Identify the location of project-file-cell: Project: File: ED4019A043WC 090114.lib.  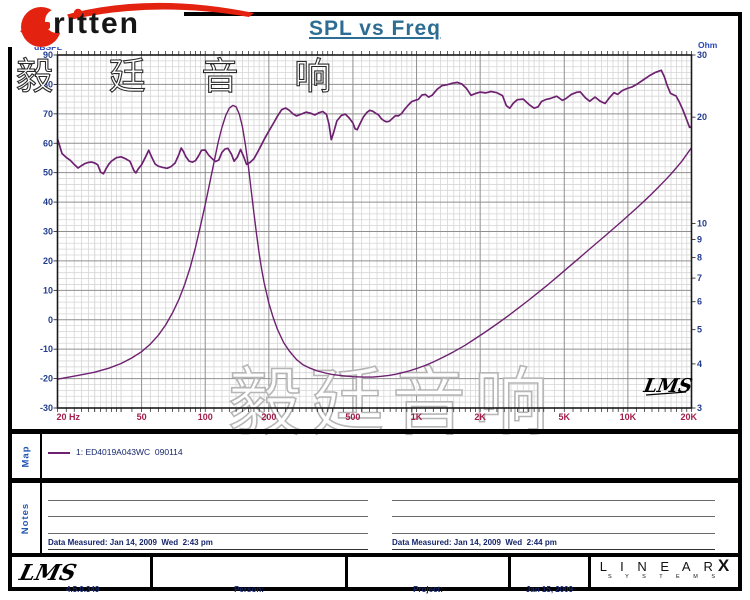
(428, 581).